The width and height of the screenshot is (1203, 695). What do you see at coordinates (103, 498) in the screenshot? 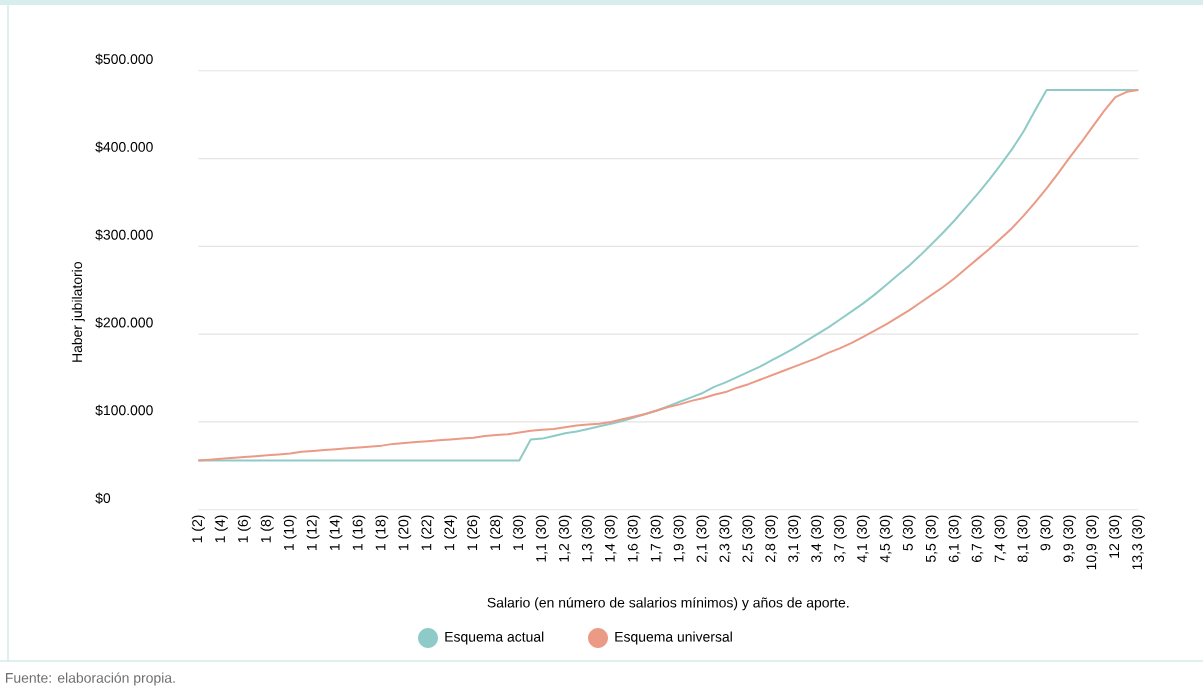
I see `y-tick-label: $0` at bounding box center [103, 498].